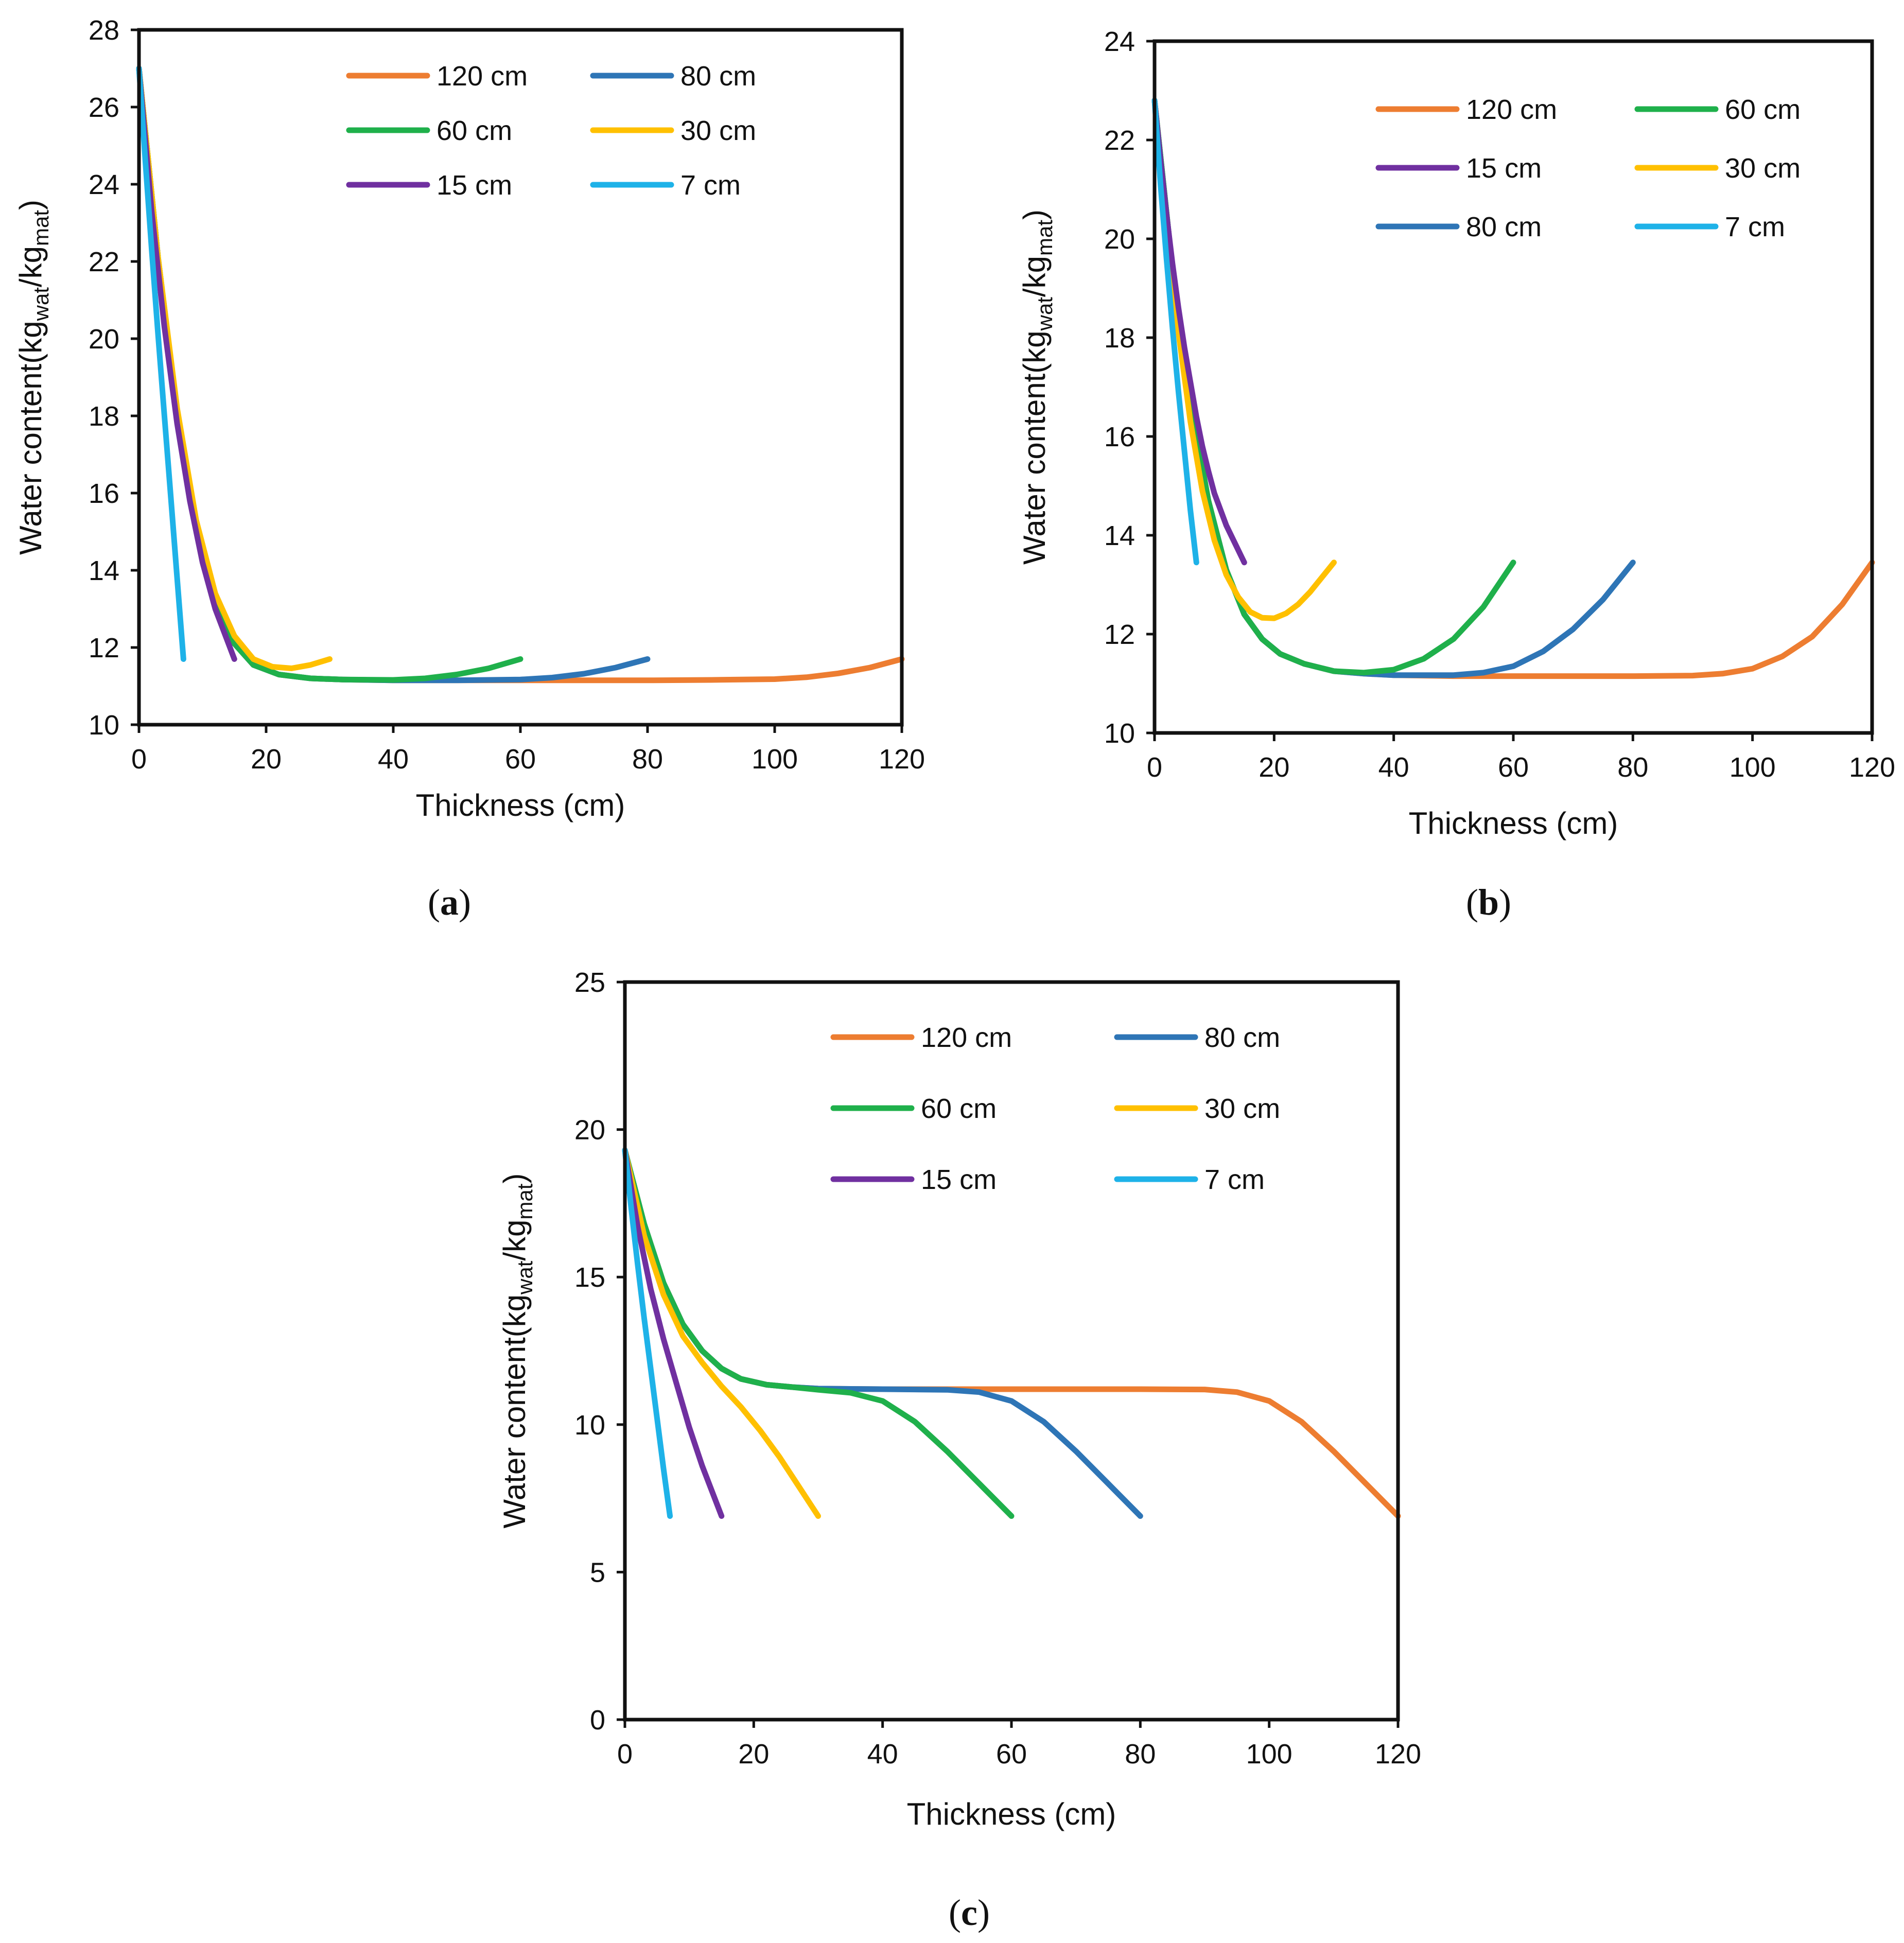  I want to click on y-tick-label: 28, so click(104, 30).